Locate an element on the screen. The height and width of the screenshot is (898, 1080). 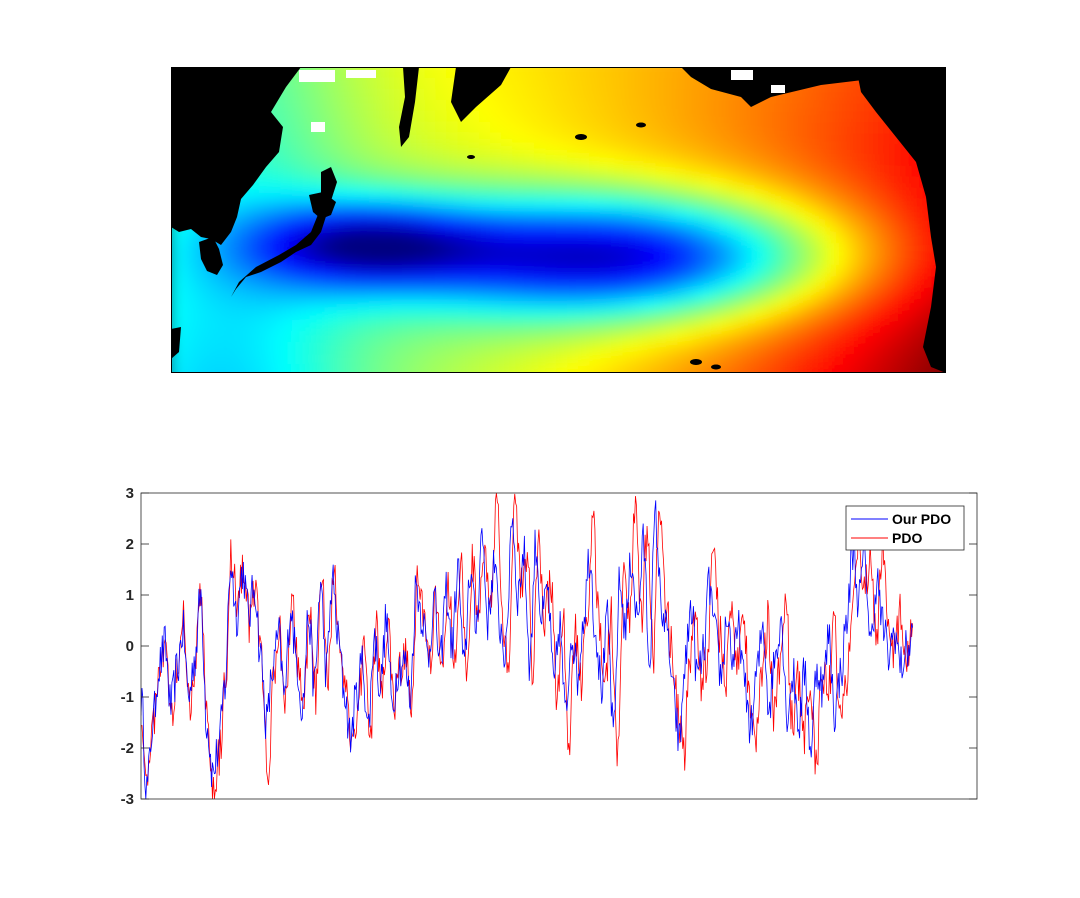
legend-label-pdo: PDO is located at coordinates (907, 538).